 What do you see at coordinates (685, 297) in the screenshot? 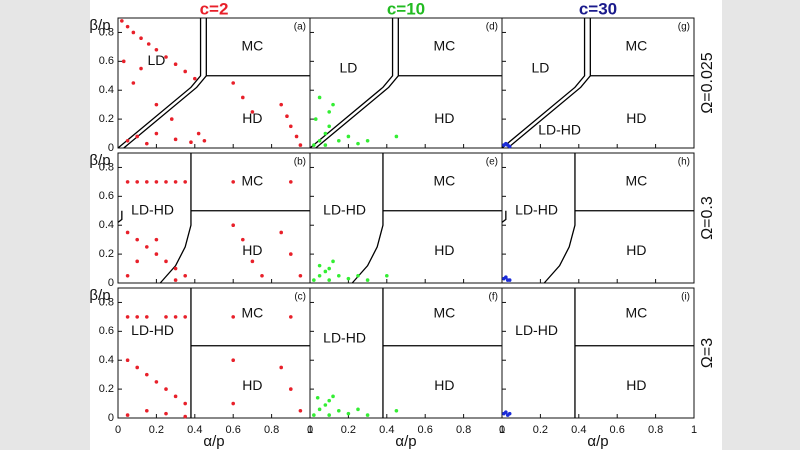
I see `panel-label: (i)` at bounding box center [685, 297].